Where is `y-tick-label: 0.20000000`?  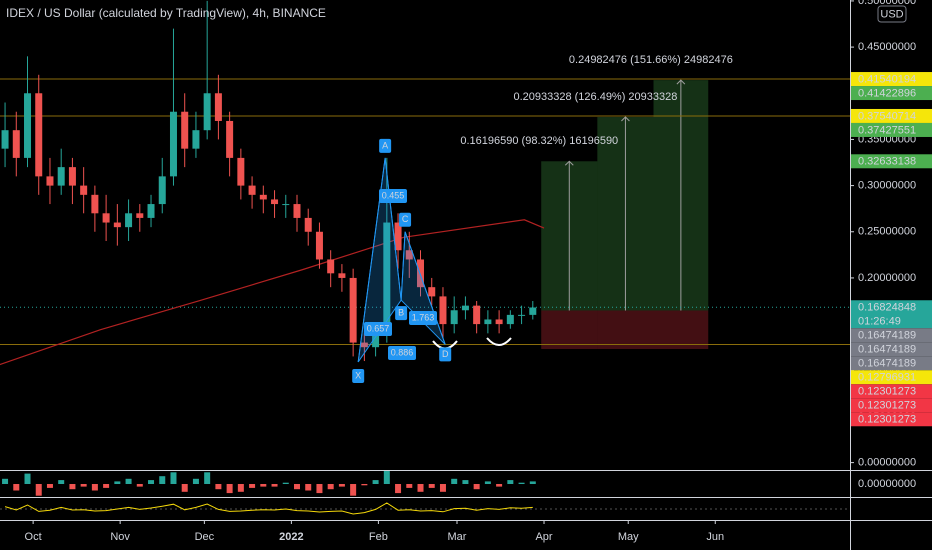
y-tick-label: 0.20000000 is located at coordinates (887, 278).